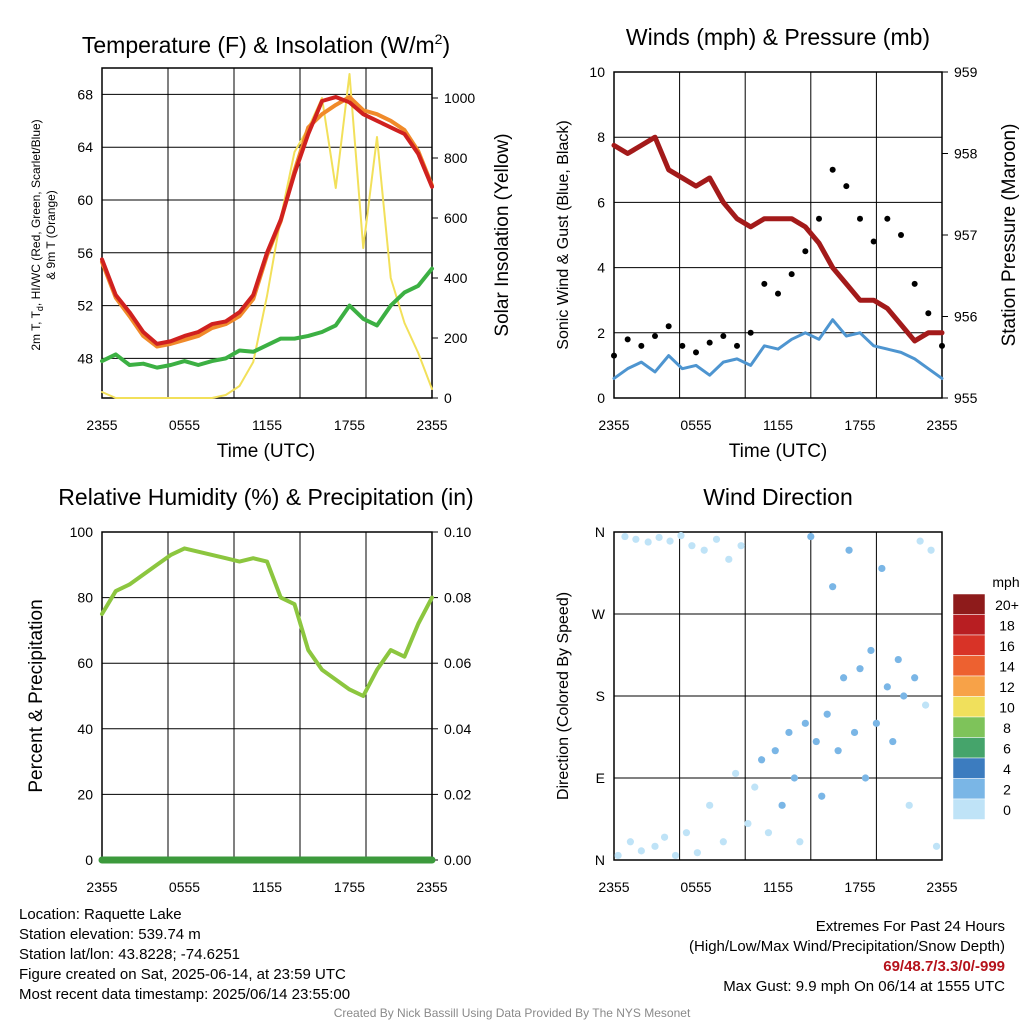 This screenshot has width=1024, height=1024. Describe the element at coordinates (600, 532) in the screenshot. I see `wind-direction-y-tick-label: N` at that location.